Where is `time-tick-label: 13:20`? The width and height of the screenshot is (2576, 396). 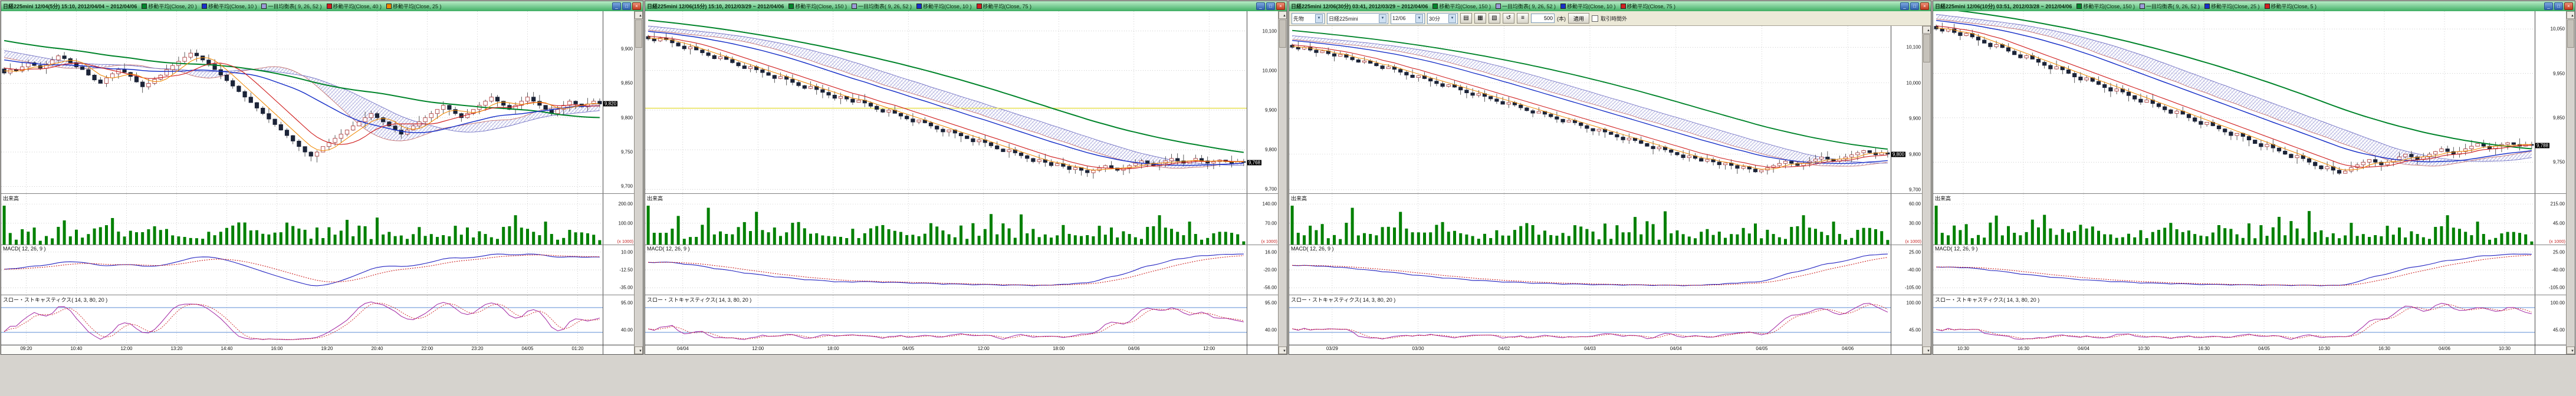
time-tick-label: 13:20 is located at coordinates (176, 348).